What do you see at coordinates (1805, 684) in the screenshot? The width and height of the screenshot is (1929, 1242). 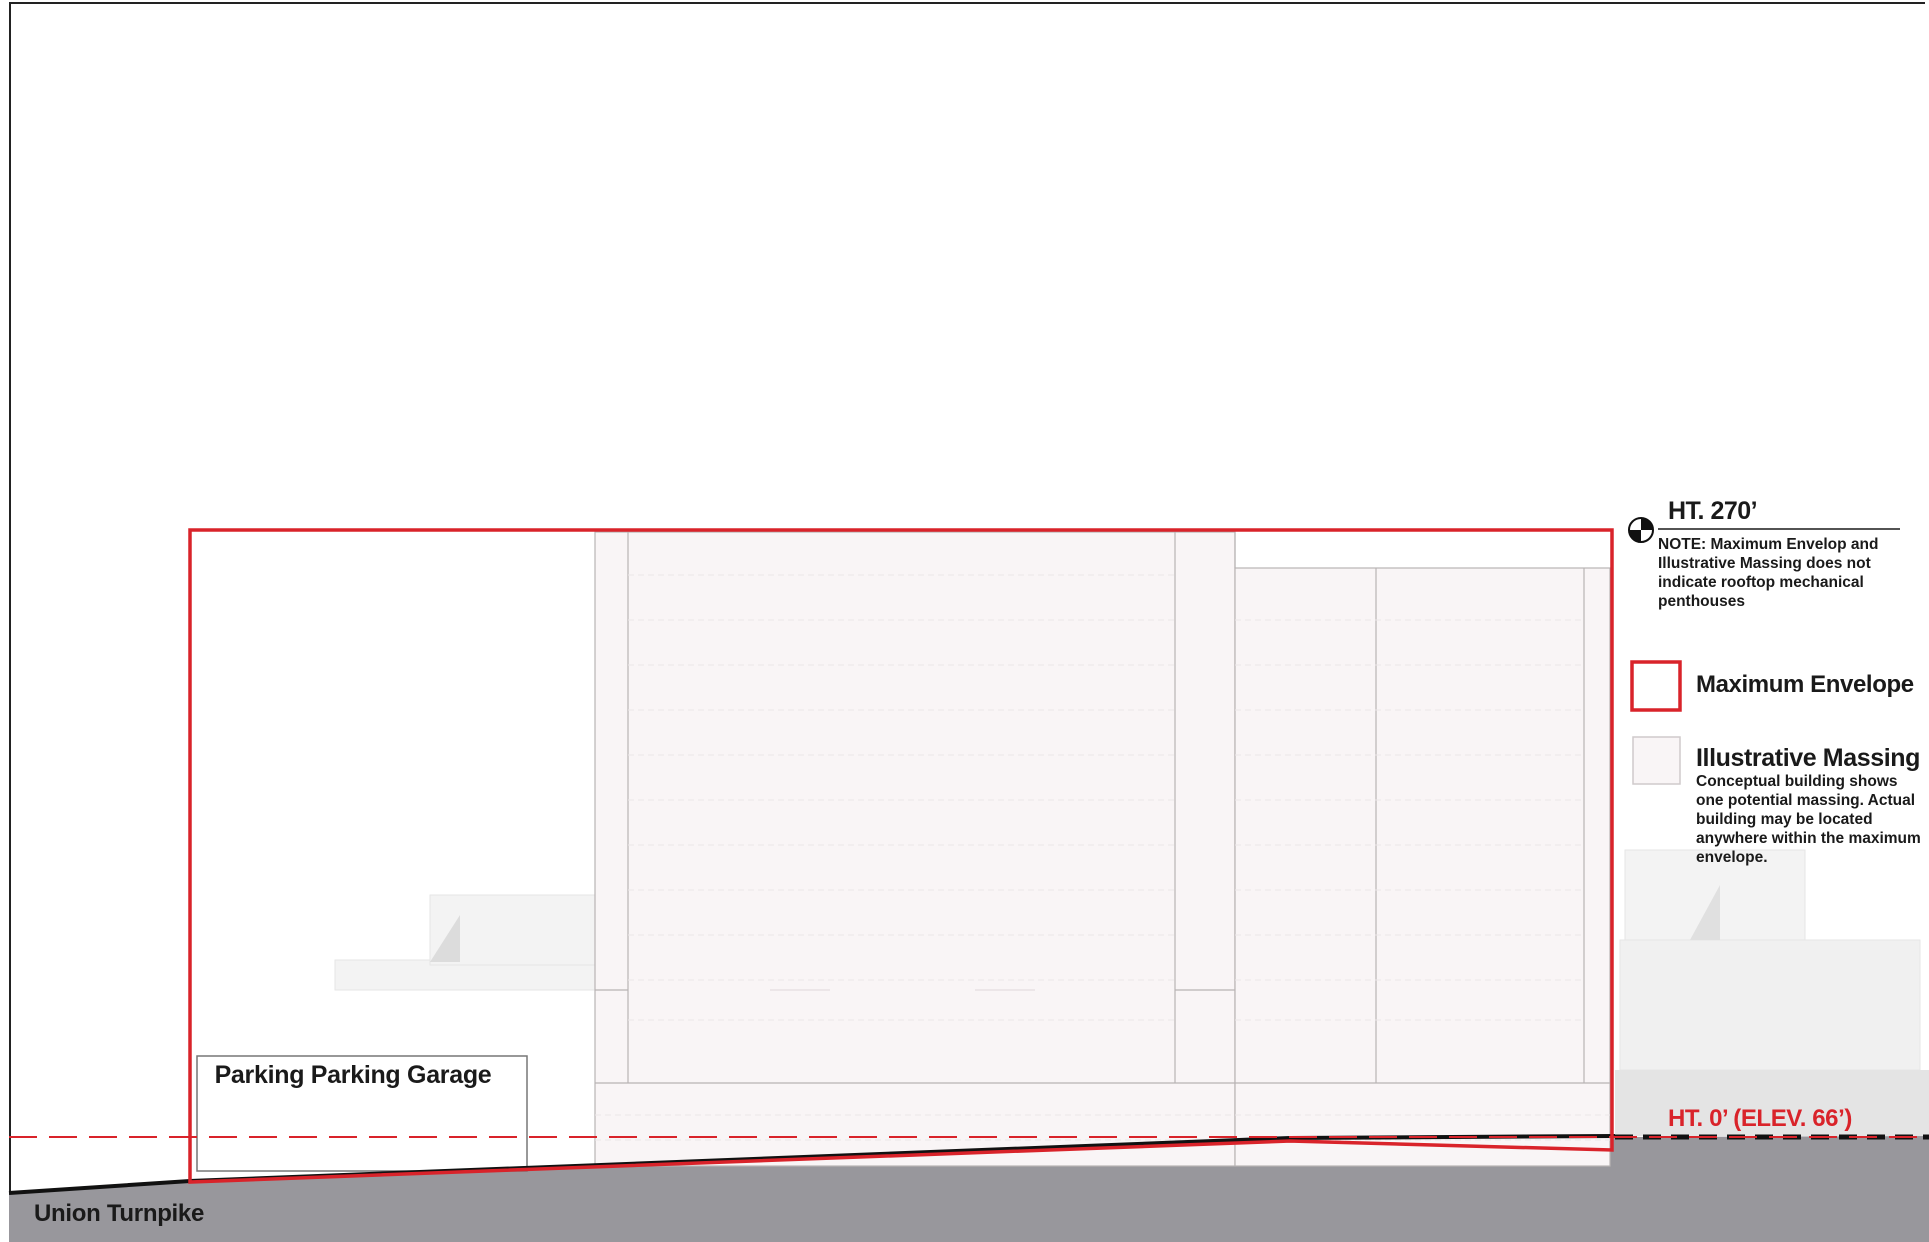 I see `legend-envelope-title: Maximum Envelope` at bounding box center [1805, 684].